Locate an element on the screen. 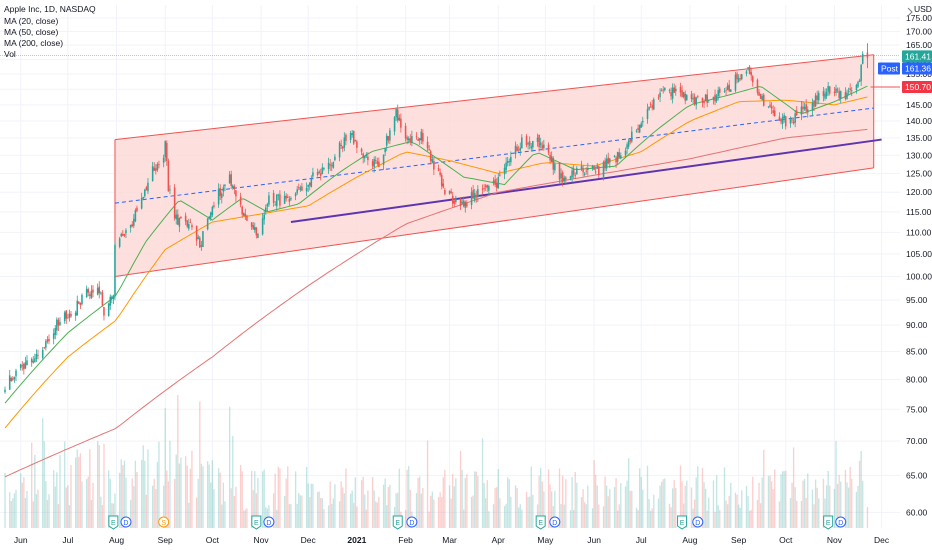 The height and width of the screenshot is (550, 932). legend-ma50: MA (50, close) is located at coordinates (31, 32).